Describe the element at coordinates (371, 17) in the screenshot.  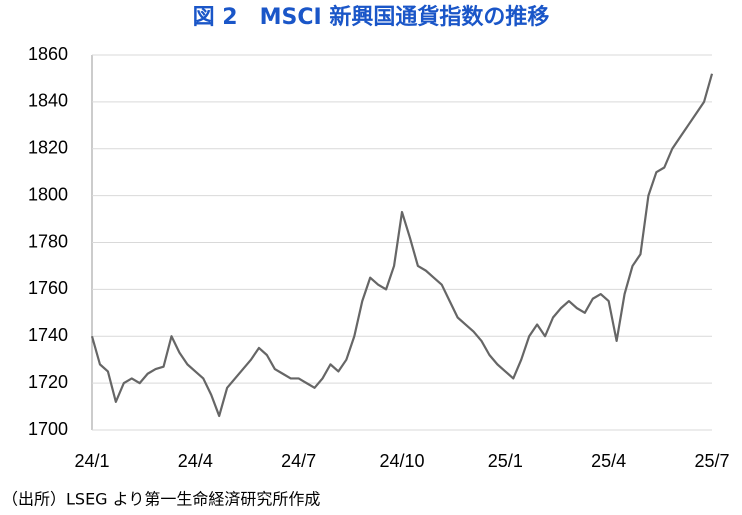
I see `chart-title: 図 2 MSCI 新興国通貨指数の推移` at that location.